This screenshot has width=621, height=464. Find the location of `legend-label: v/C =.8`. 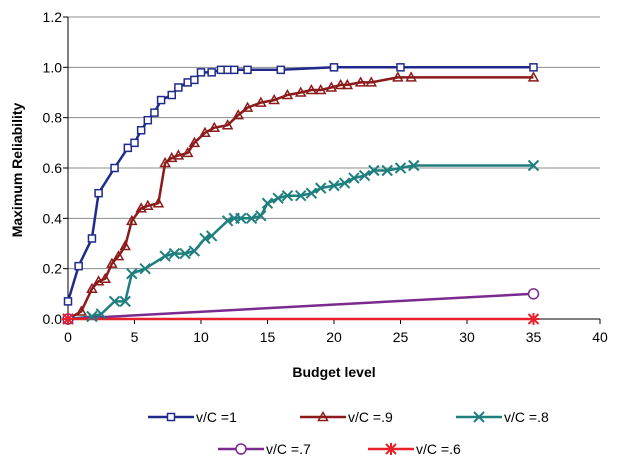

legend-label: v/C =.8 is located at coordinates (526, 417).